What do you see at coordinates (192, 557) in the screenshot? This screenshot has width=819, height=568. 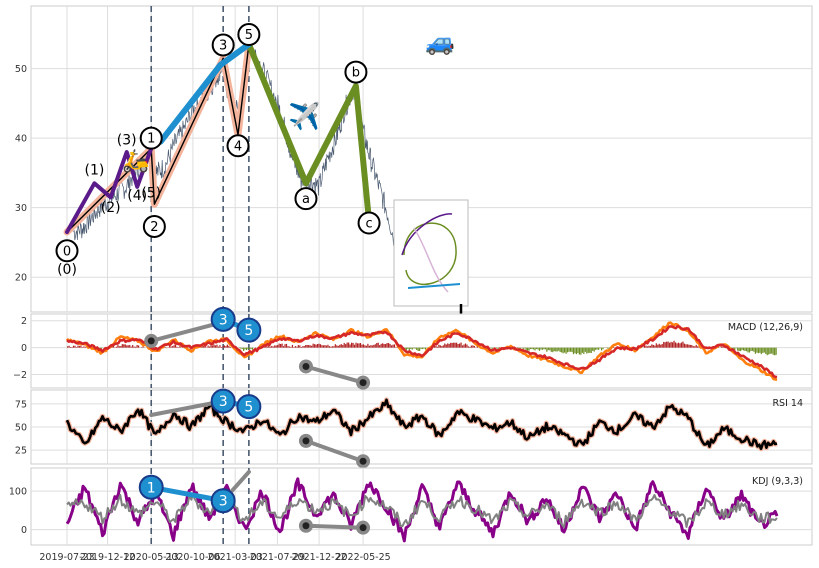 I see `x-tick-label: 2020-10-06` at bounding box center [192, 557].